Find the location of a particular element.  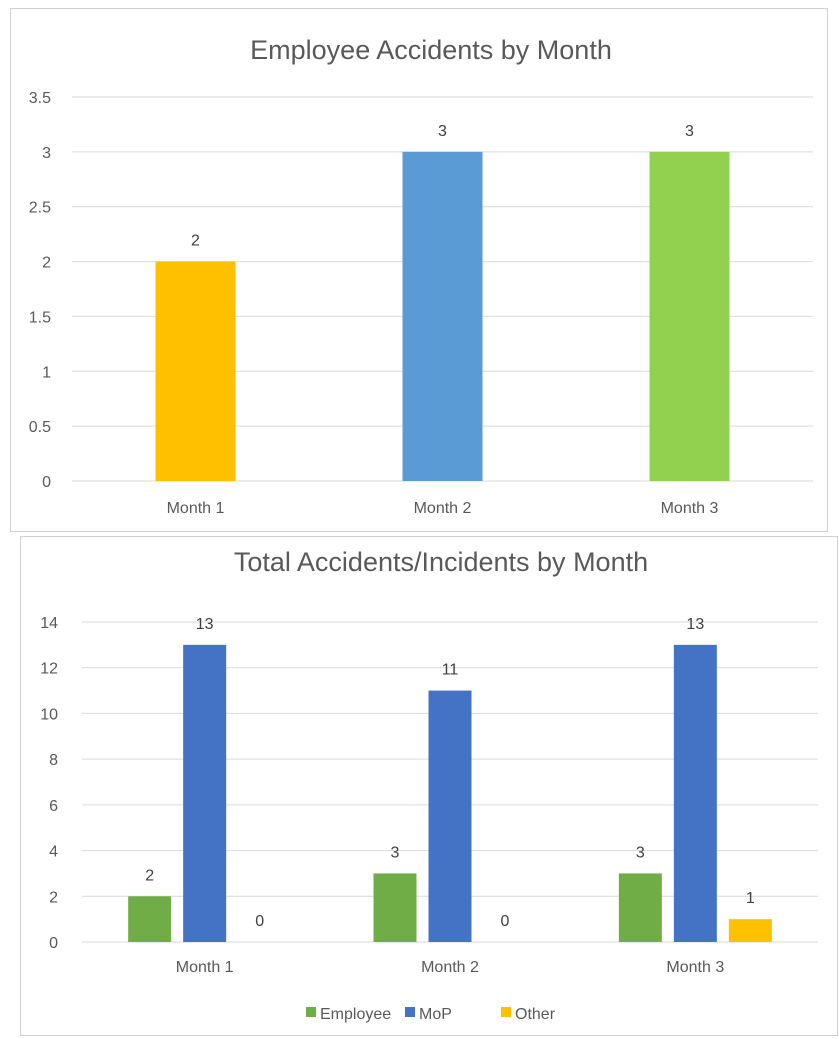

y-tick-label: 3 is located at coordinates (46, 153).